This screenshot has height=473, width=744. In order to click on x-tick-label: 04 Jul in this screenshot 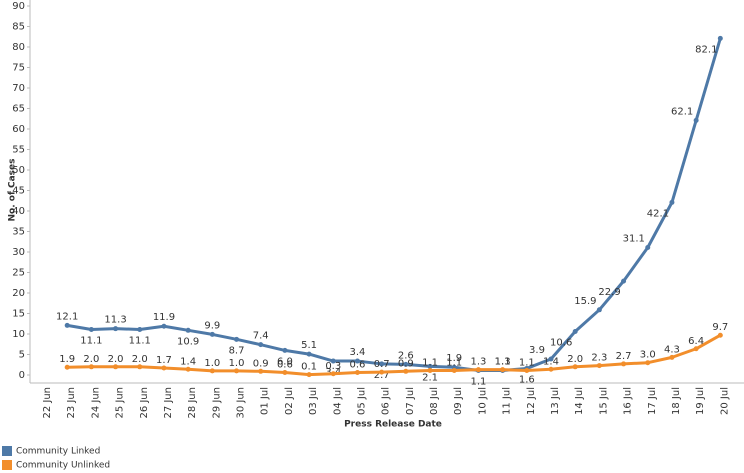, I will do `click(337, 401)`.